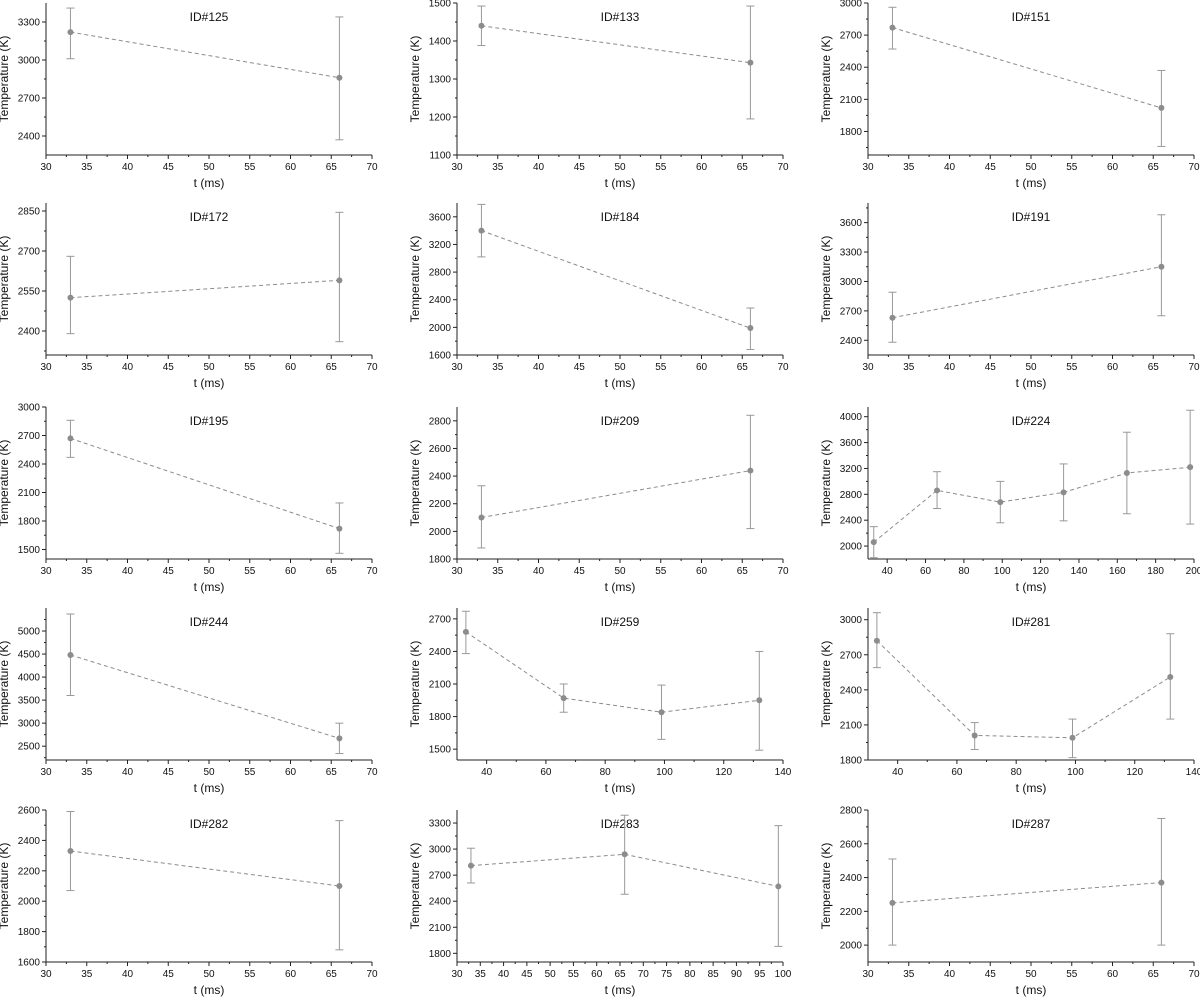  What do you see at coordinates (661, 571) in the screenshot?
I see `x-tick-label: 55` at bounding box center [661, 571].